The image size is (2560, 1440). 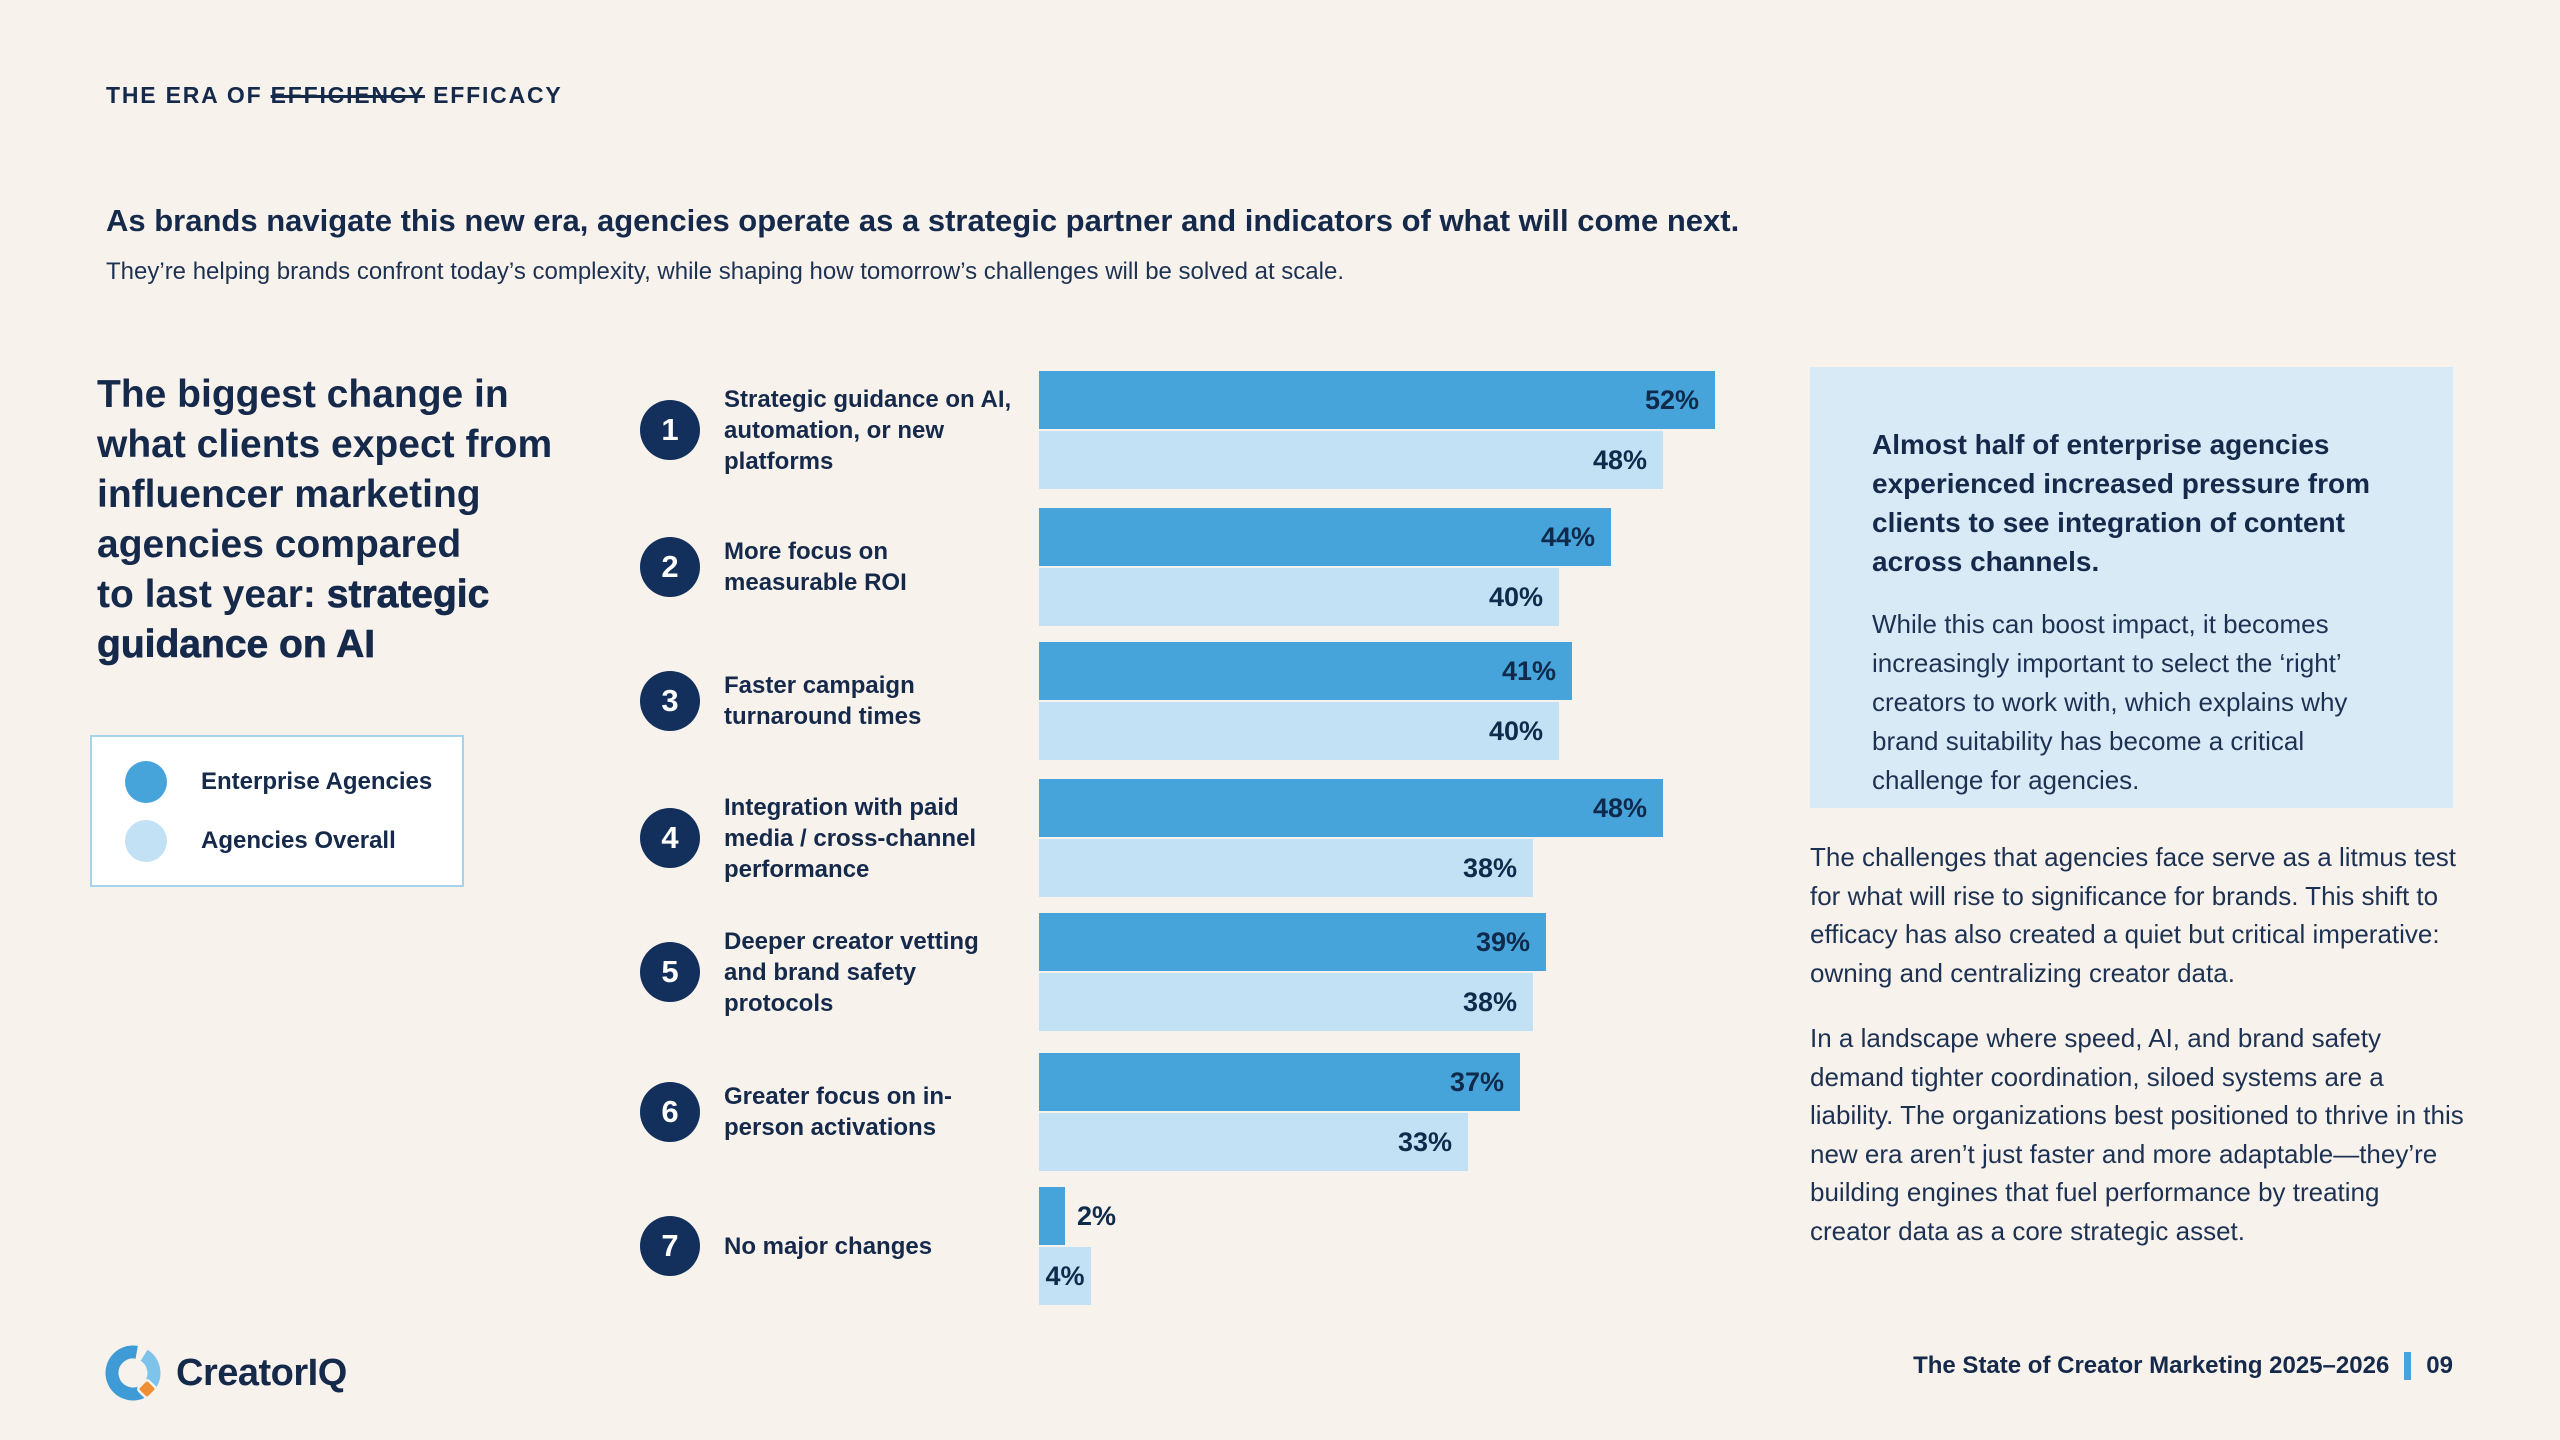 What do you see at coordinates (1279, 1082) in the screenshot?
I see `bar-enterprise: 37%` at bounding box center [1279, 1082].